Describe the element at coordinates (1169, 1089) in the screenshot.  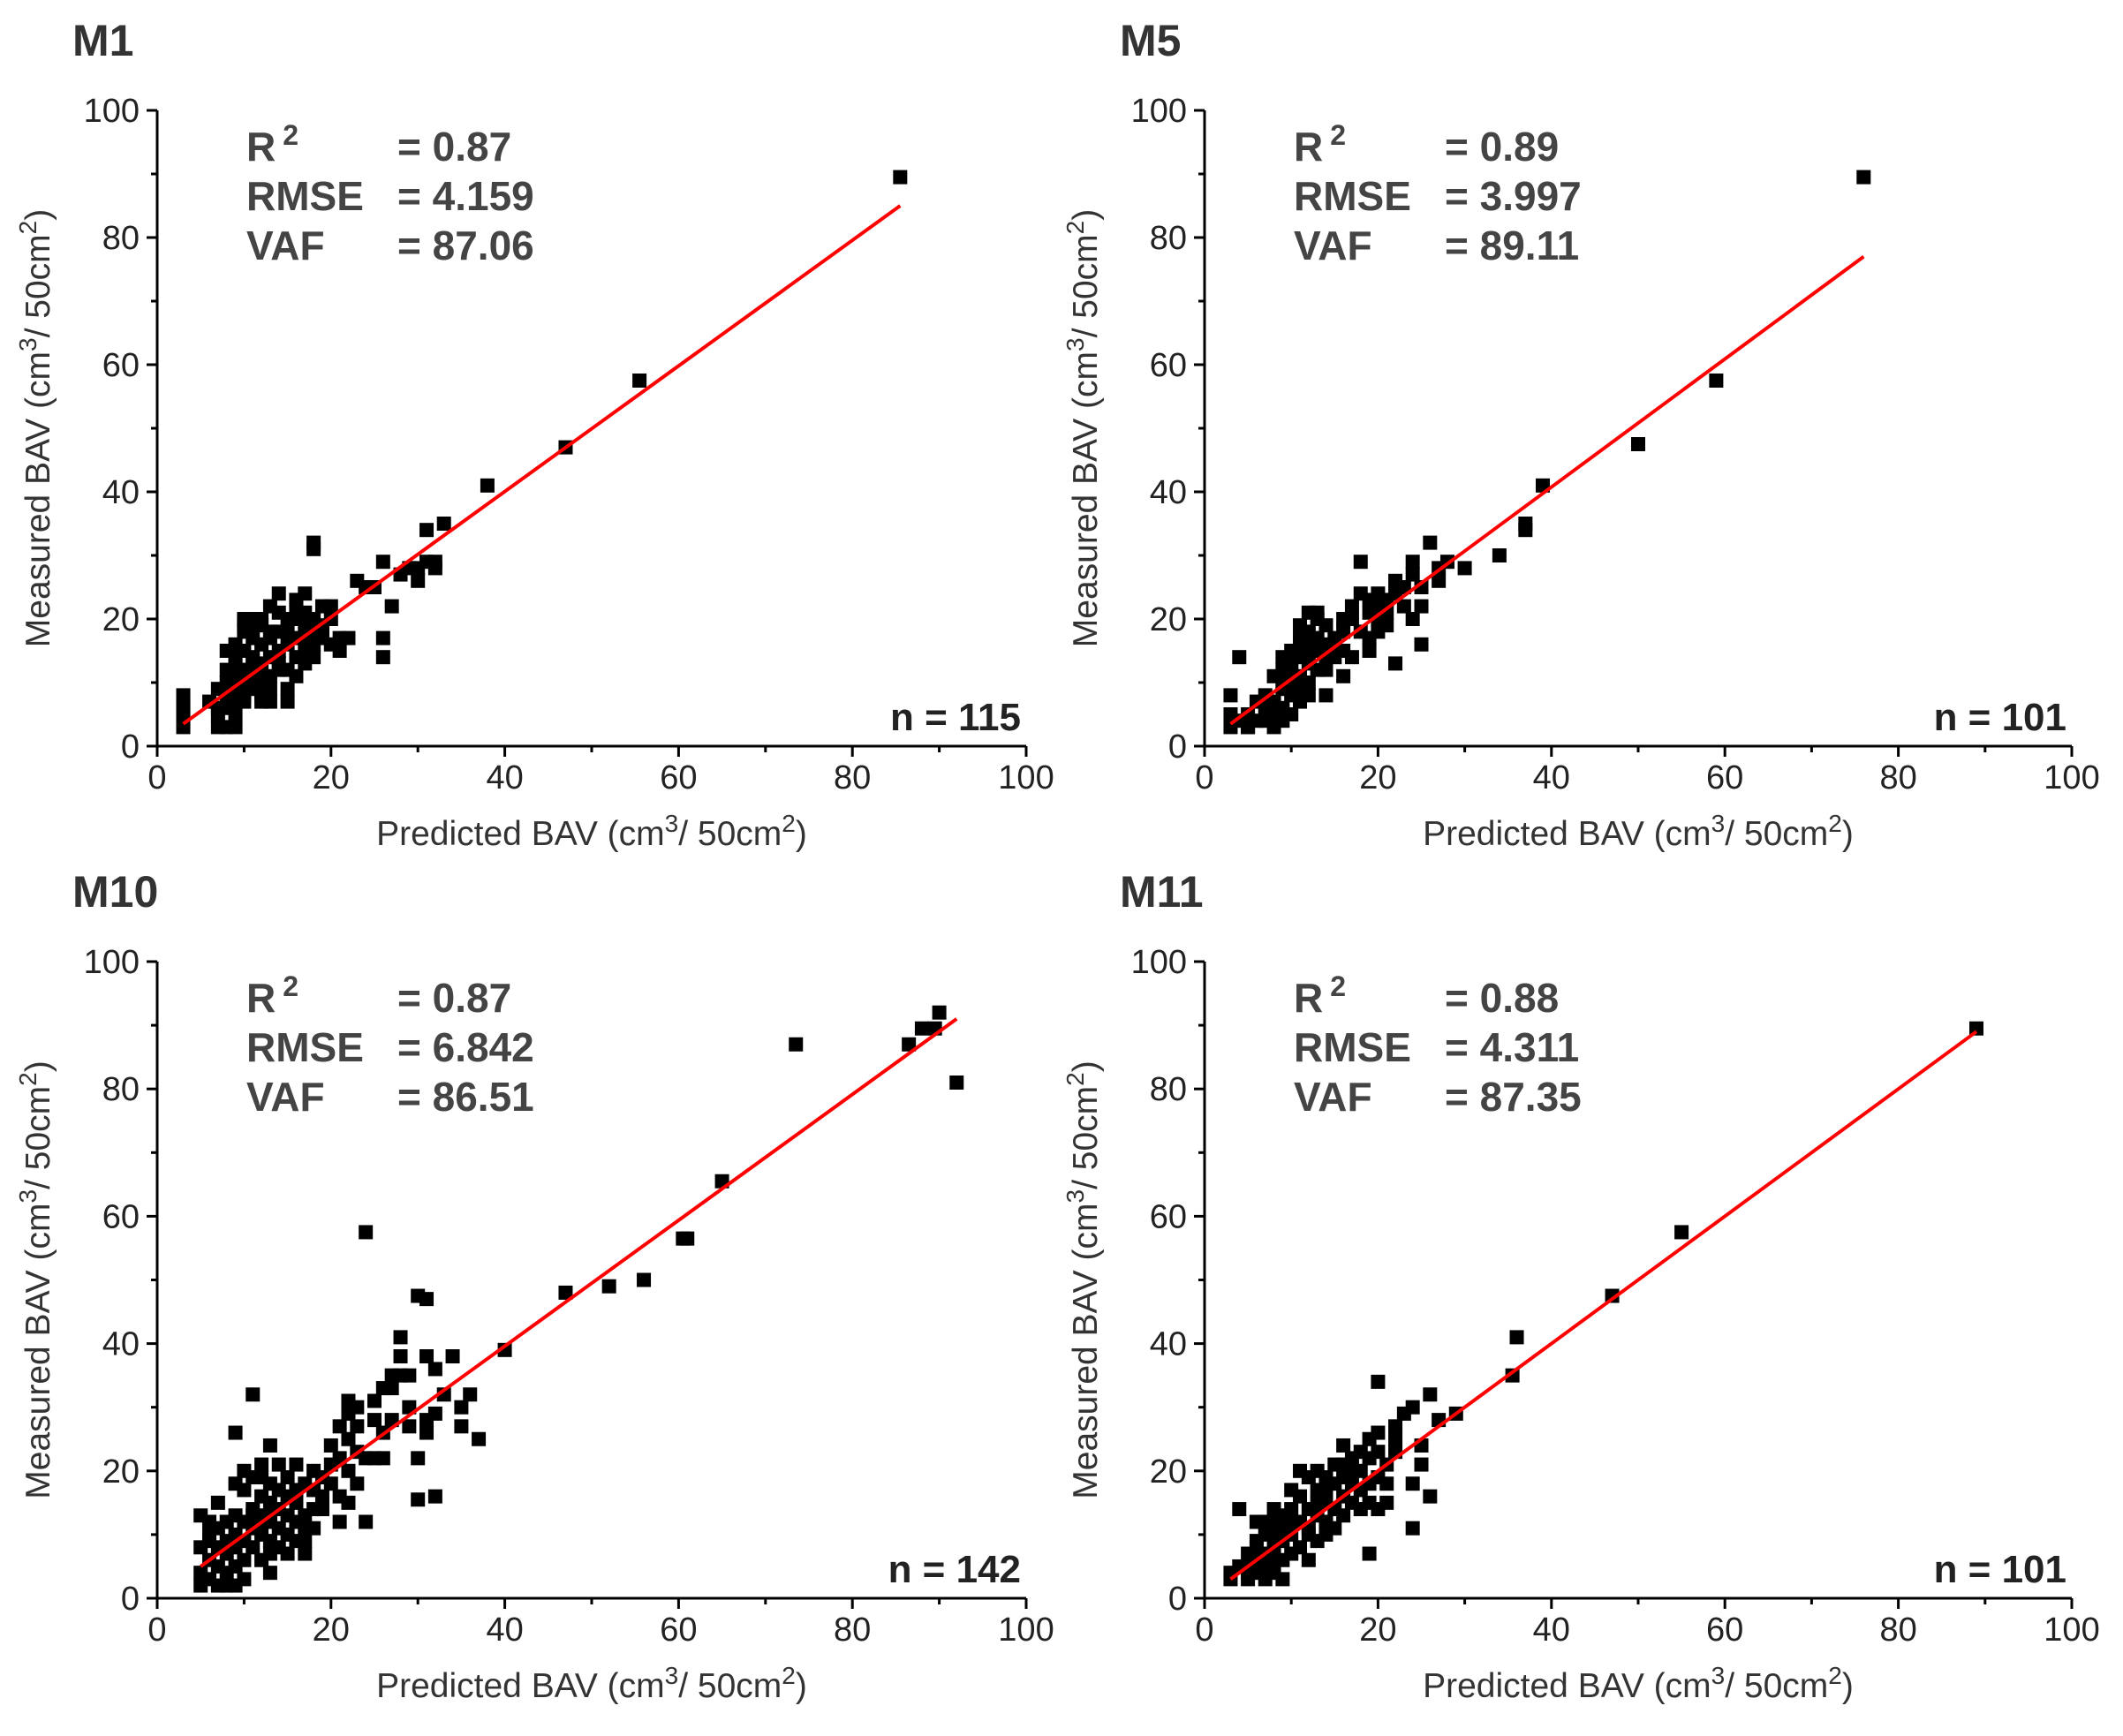
I see `y-tick-label: 80` at that location.